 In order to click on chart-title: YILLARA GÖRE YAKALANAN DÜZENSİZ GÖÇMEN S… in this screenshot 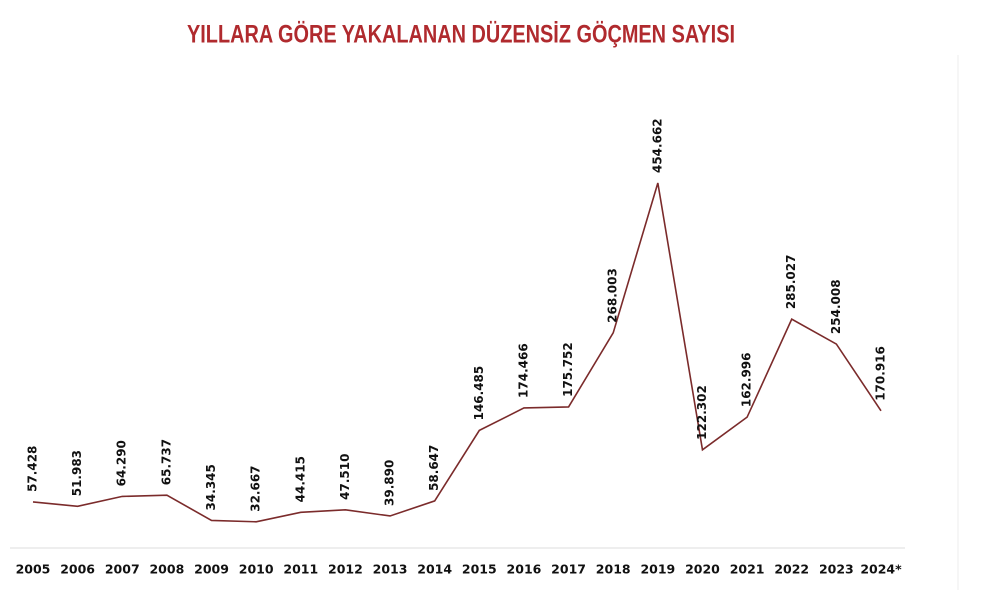, I will do `click(461, 34)`.